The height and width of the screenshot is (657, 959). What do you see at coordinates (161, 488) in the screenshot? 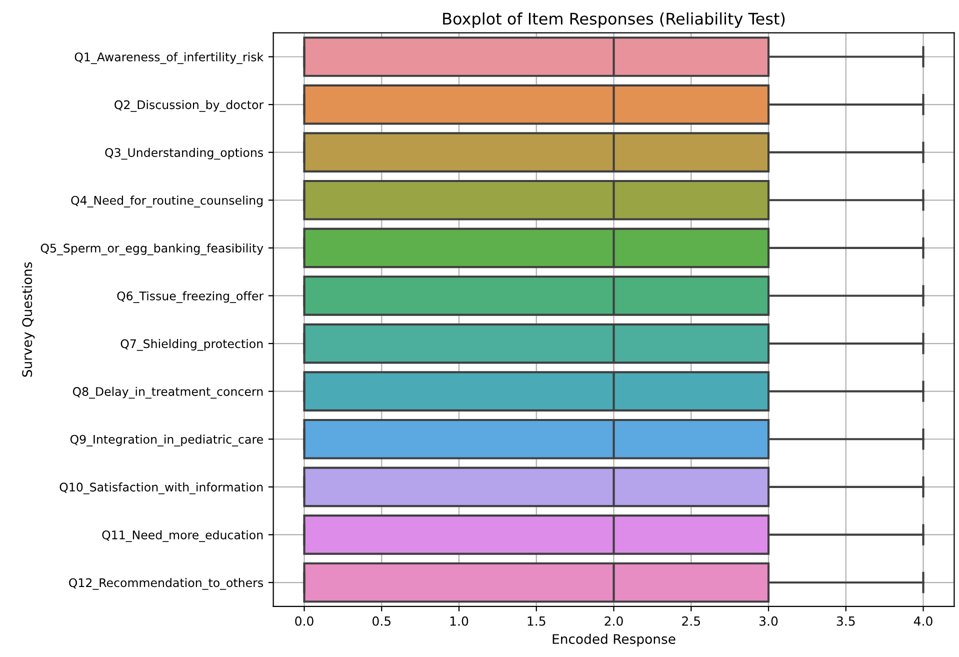
I see `y-tick-label: Q10_Satisfaction_with_information` at bounding box center [161, 488].